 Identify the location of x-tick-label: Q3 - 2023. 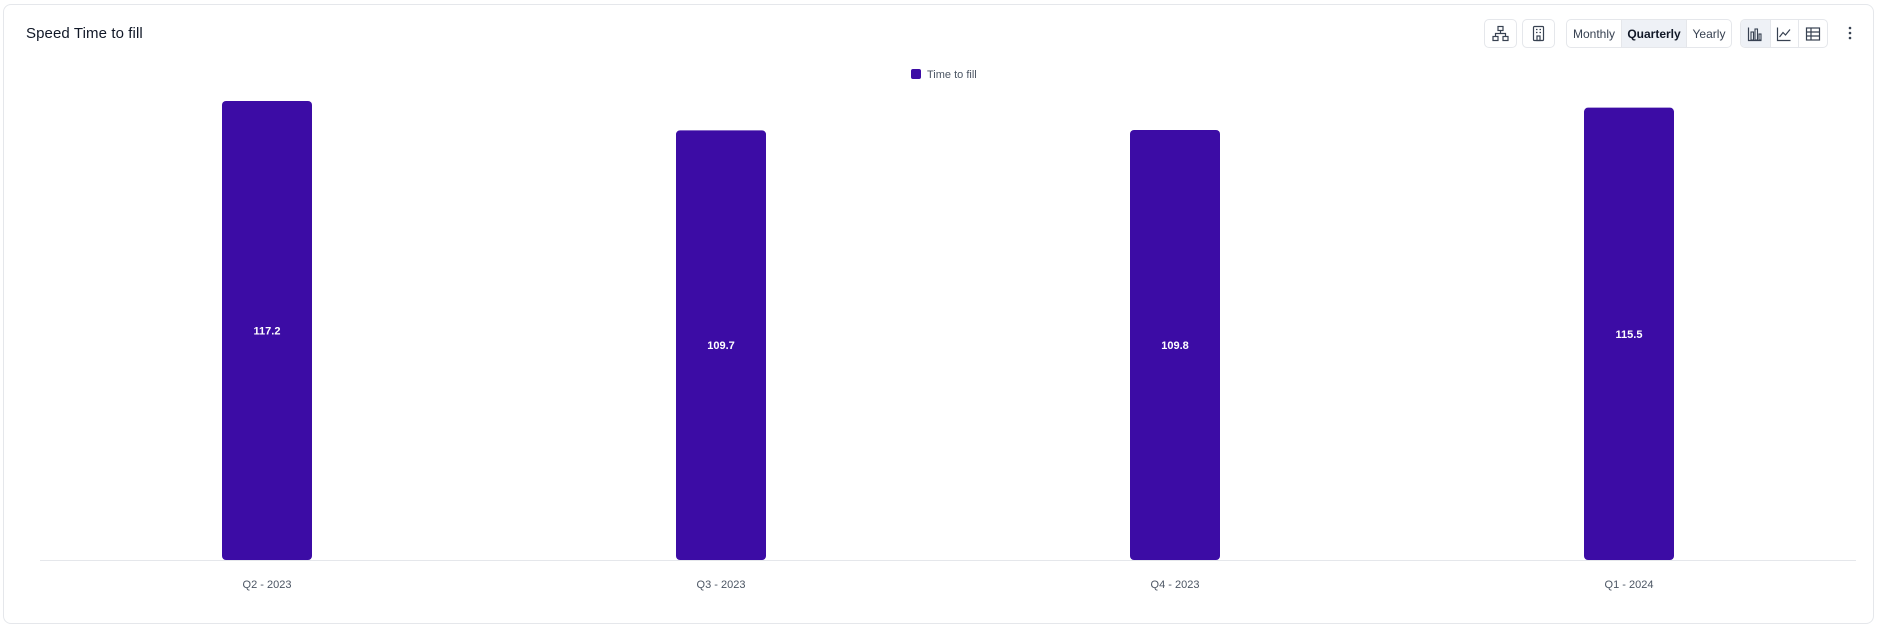
(721, 585).